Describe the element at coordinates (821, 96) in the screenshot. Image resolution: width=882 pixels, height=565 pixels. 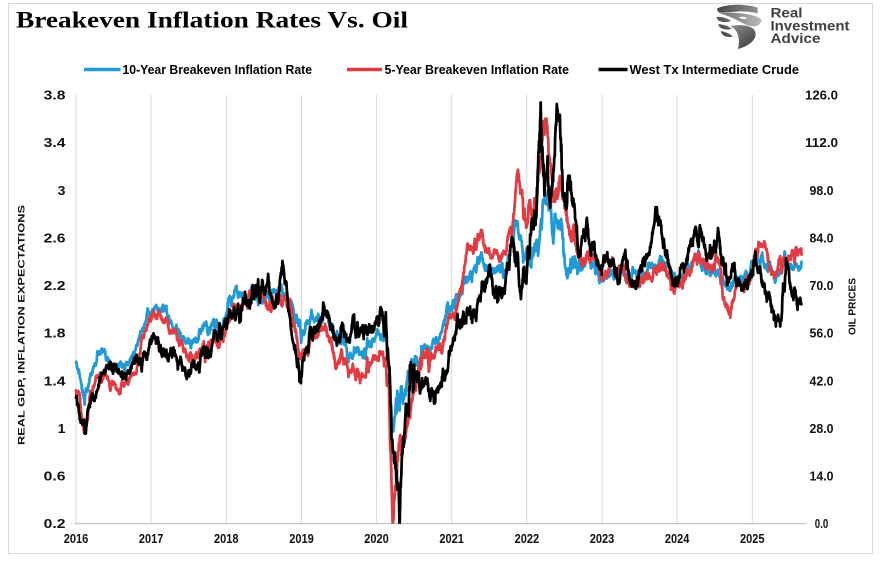
I see `svg-text: 126.0` at that location.